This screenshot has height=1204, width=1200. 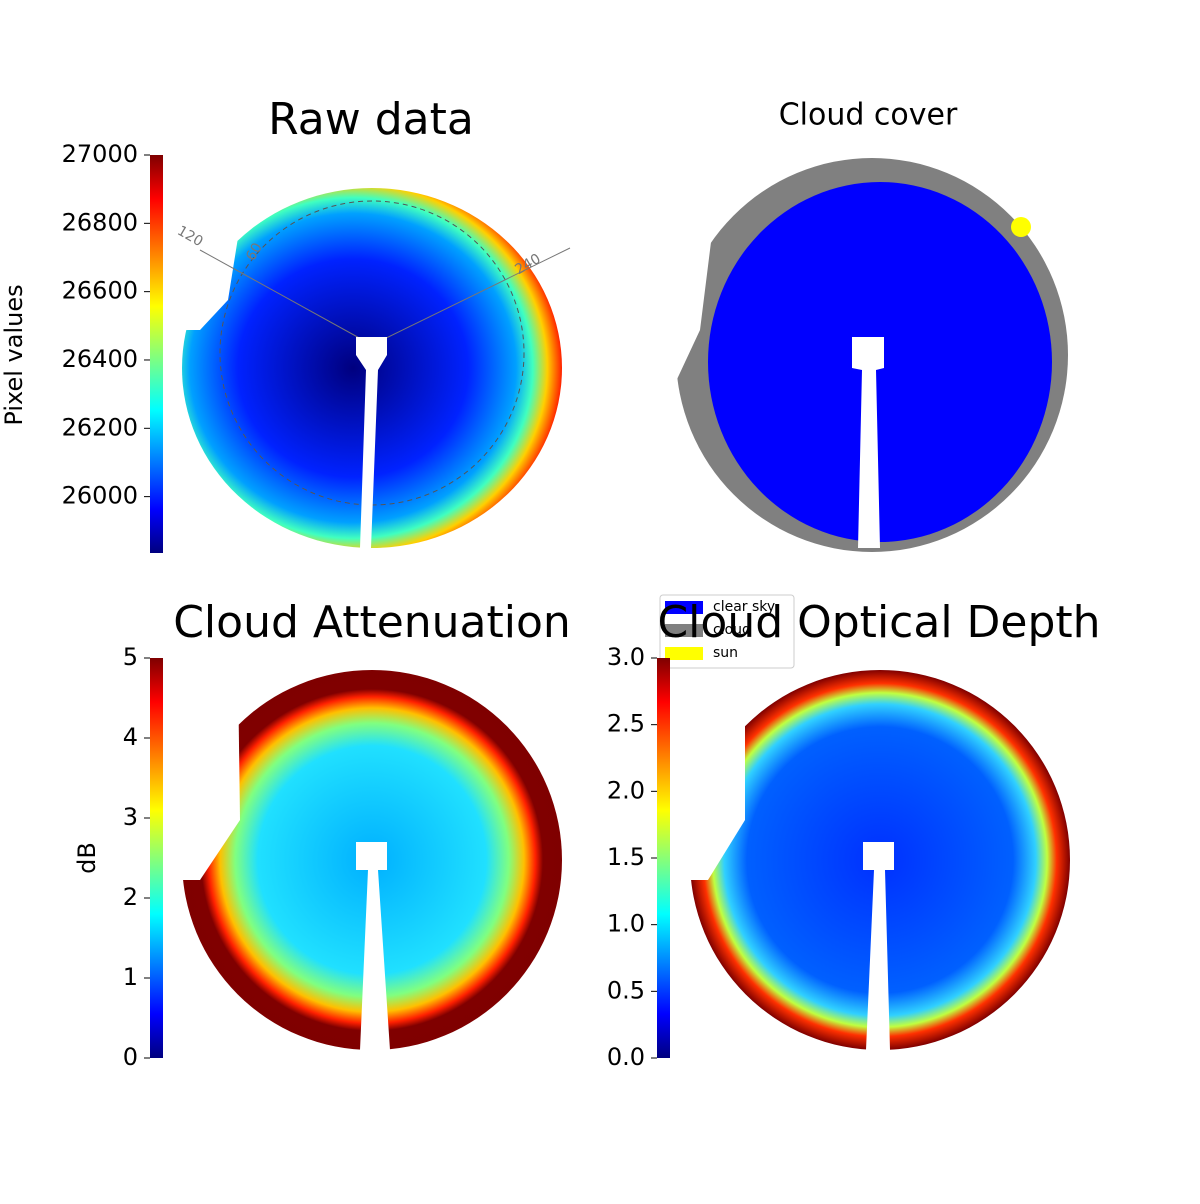 What do you see at coordinates (725, 653) in the screenshot?
I see `legend-label: sun` at bounding box center [725, 653].